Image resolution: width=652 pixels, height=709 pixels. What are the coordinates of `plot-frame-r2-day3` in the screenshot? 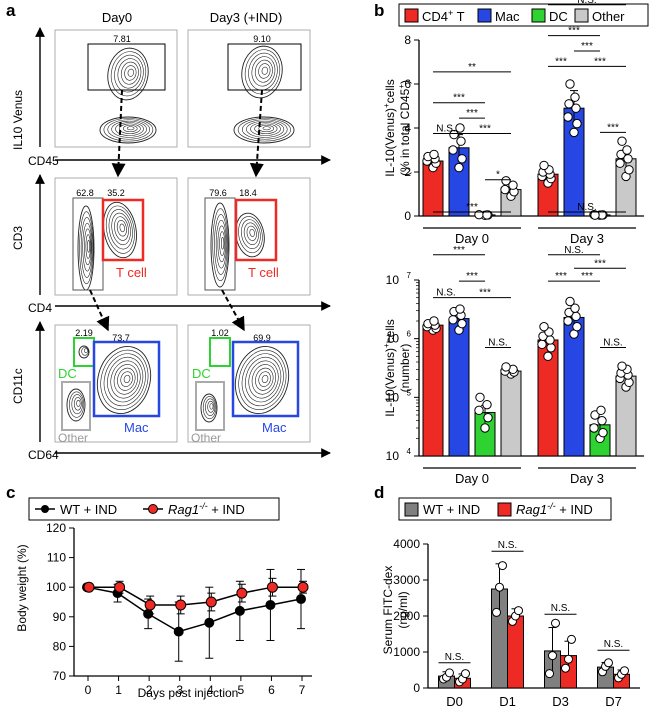 It's located at (249, 236).